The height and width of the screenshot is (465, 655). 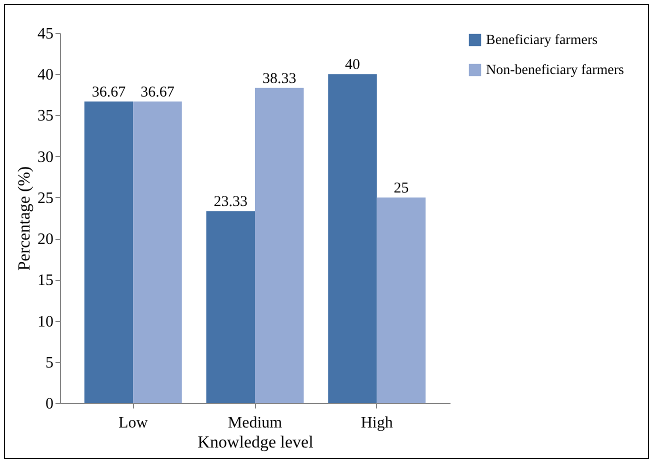 I want to click on y-axis-title: Percentage (%), so click(x=24, y=218).